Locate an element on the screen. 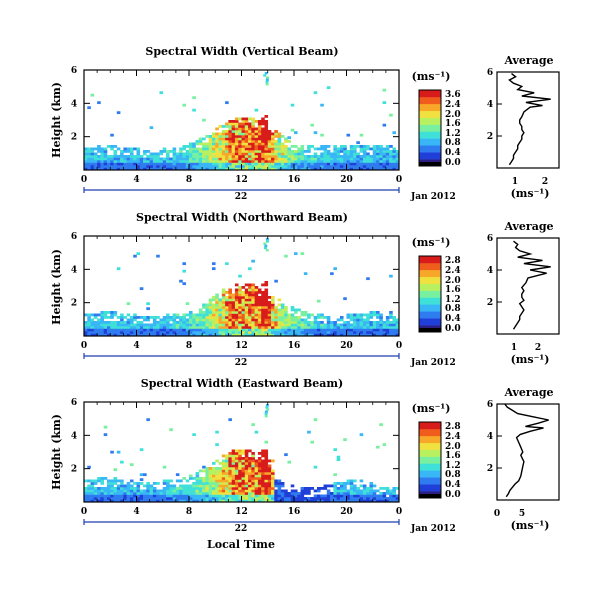 This screenshot has height=598, width=610. colorbar-unit: (ms⁻¹) is located at coordinates (431, 242).